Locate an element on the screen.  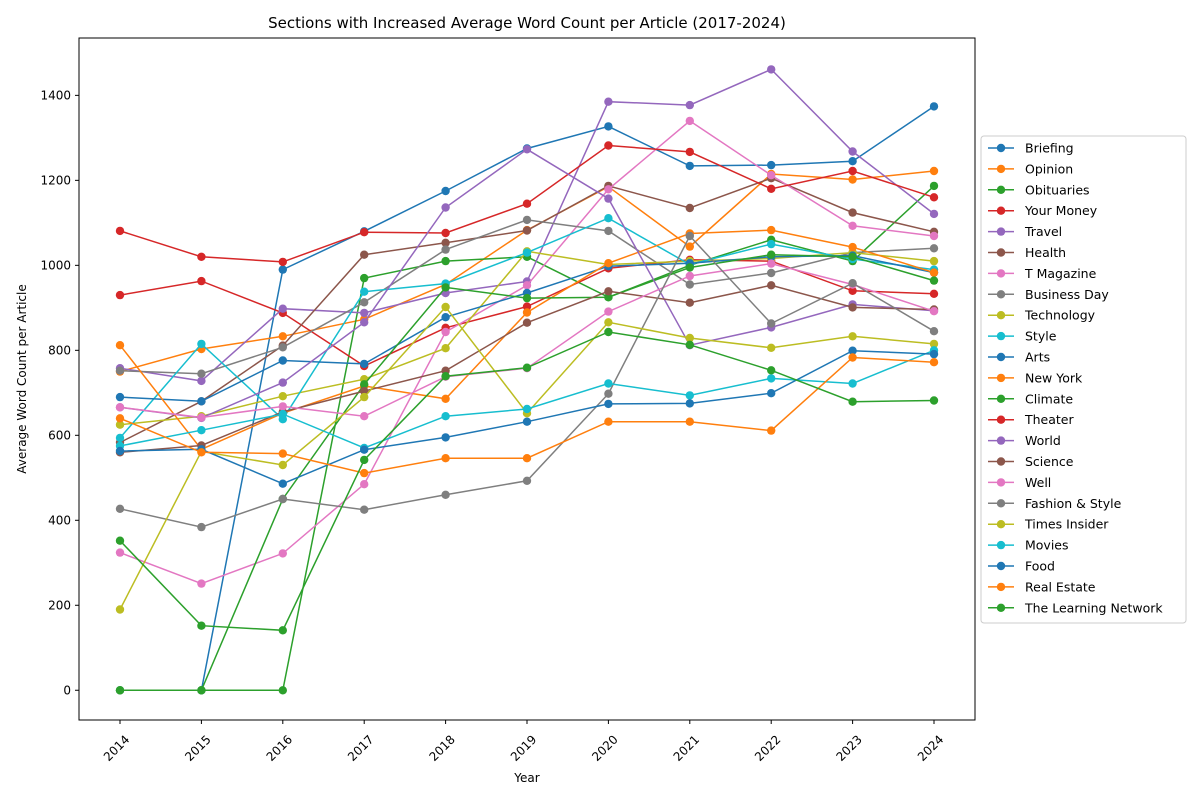
legend-item: Real Estate is located at coordinates (1042, 586).